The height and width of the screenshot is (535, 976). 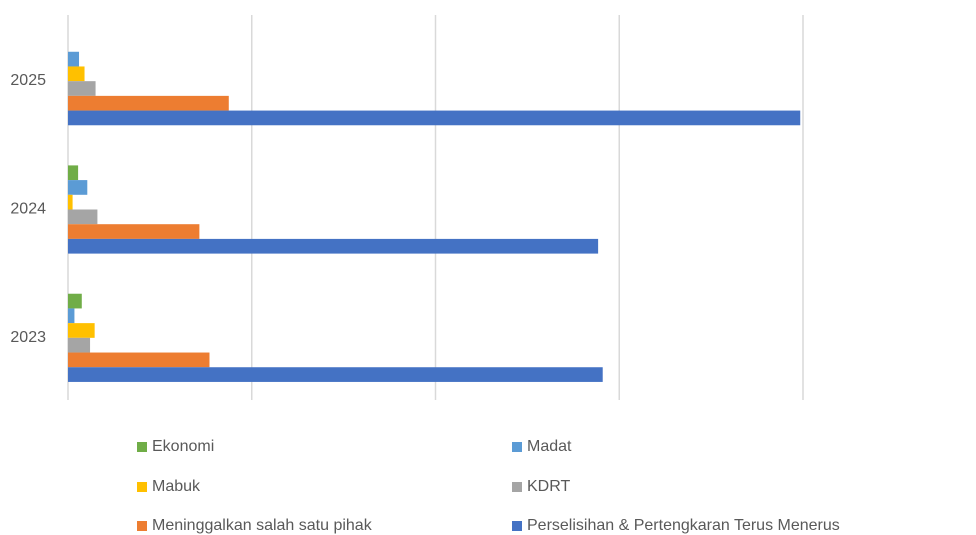 What do you see at coordinates (28, 80) in the screenshot?
I see `category-label-2025: 2025` at bounding box center [28, 80].